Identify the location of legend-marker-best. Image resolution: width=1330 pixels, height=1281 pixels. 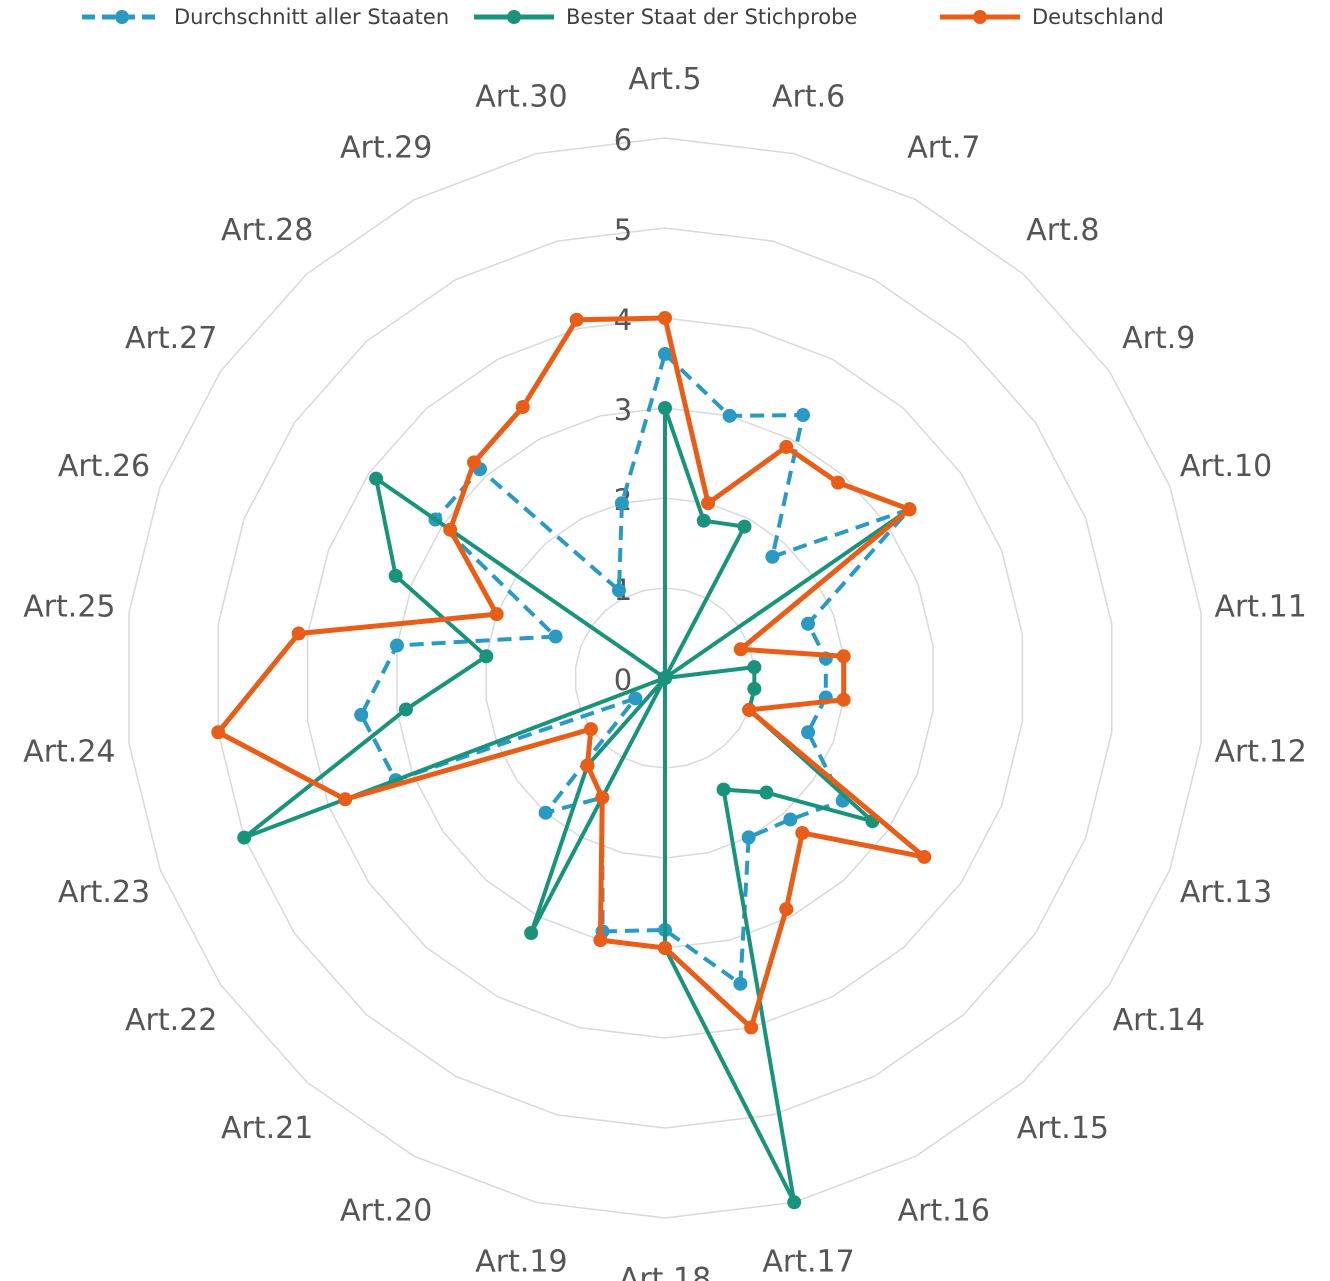
(514, 17).